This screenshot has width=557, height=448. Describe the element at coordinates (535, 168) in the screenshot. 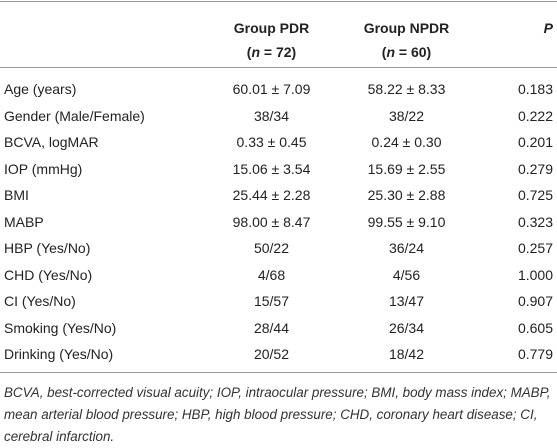

I see `cell: 0.279` at that location.